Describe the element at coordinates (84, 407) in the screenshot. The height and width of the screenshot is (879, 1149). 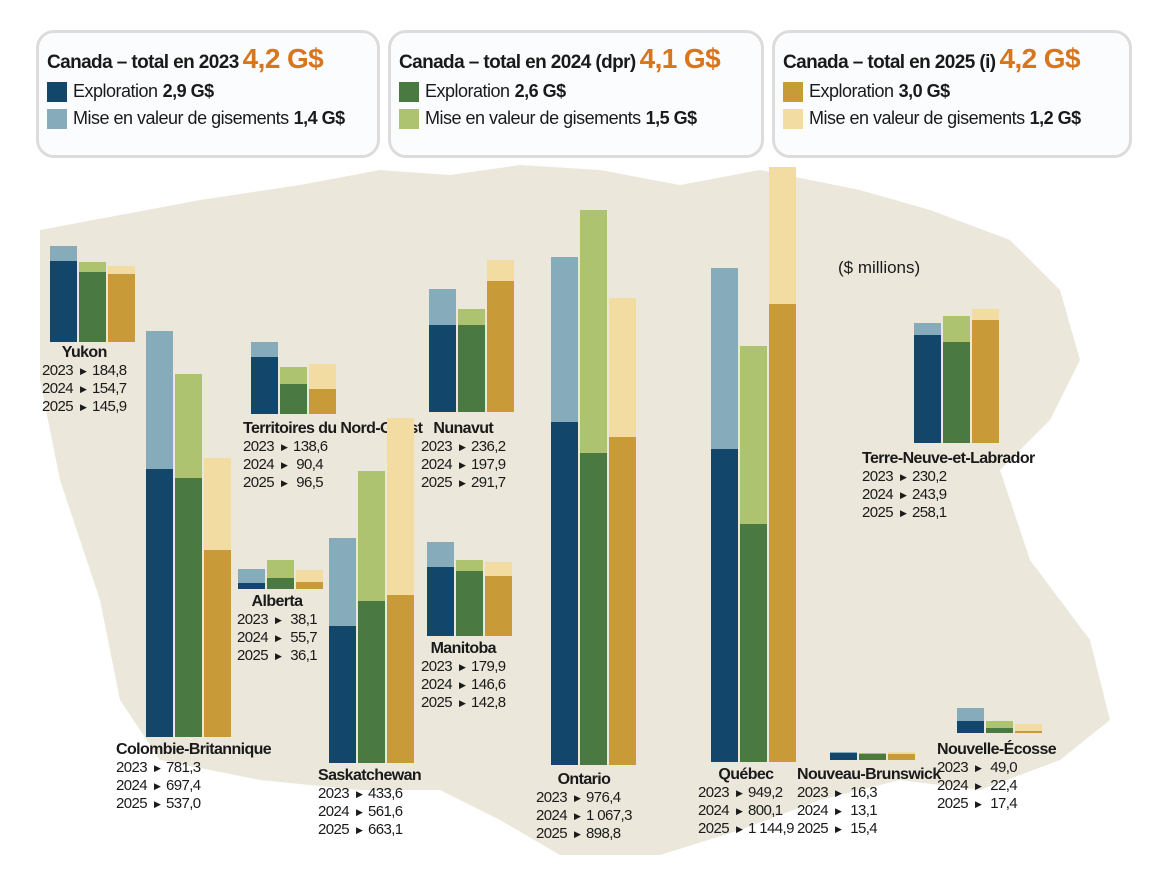
I see `value-row: 2025 ▶ 145,9` at that location.